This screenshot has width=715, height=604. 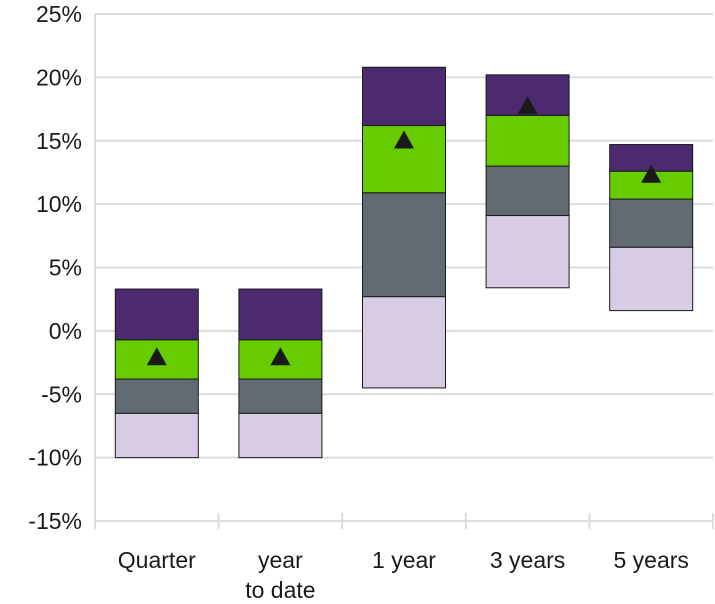 I want to click on y-tick-labels: 25% 20% 15% 10% 5% 0% -5% -10% -15%, so click(x=55, y=267).